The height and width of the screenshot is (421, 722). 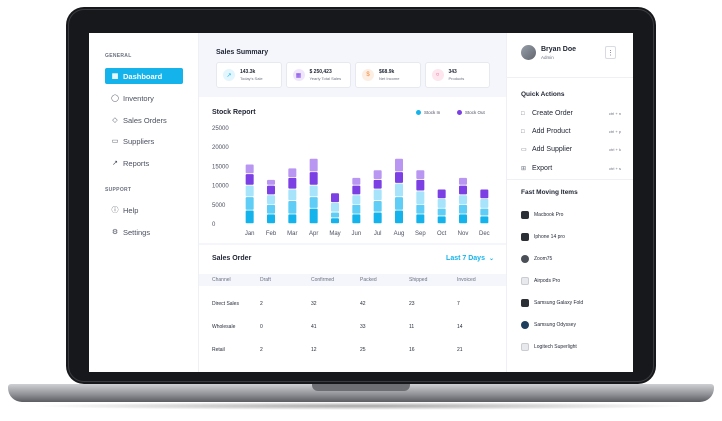 What do you see at coordinates (144, 232) in the screenshot?
I see `sidebar-item-settings: ⚙ Settings` at bounding box center [144, 232].